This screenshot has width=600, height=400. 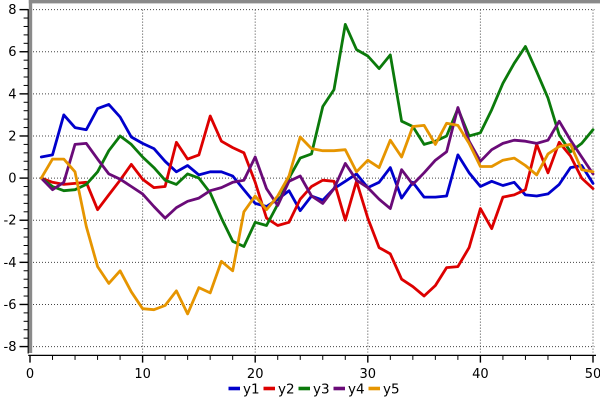 I want to click on legend-label-y4: y4, so click(x=356, y=389).